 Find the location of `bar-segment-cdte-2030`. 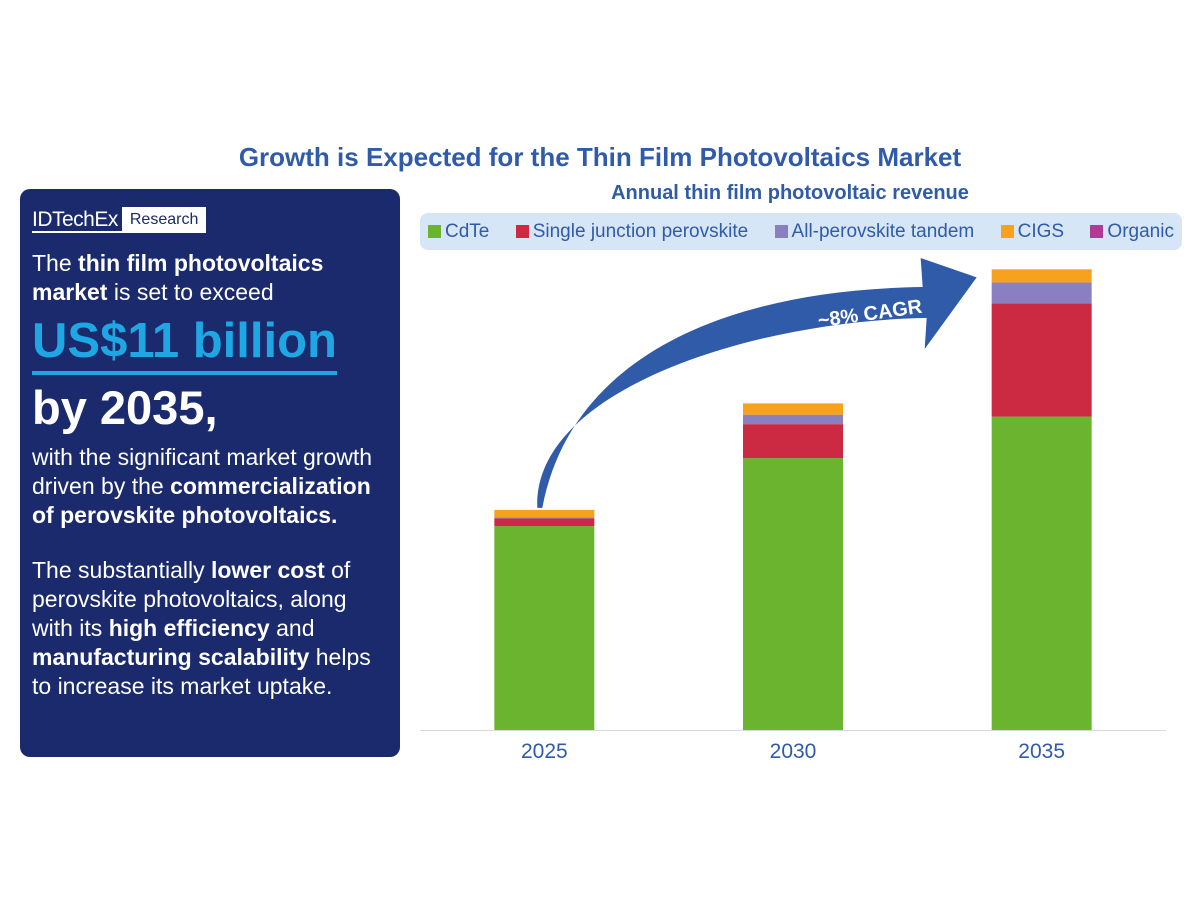

bar-segment-cdte-2030 is located at coordinates (793, 594).